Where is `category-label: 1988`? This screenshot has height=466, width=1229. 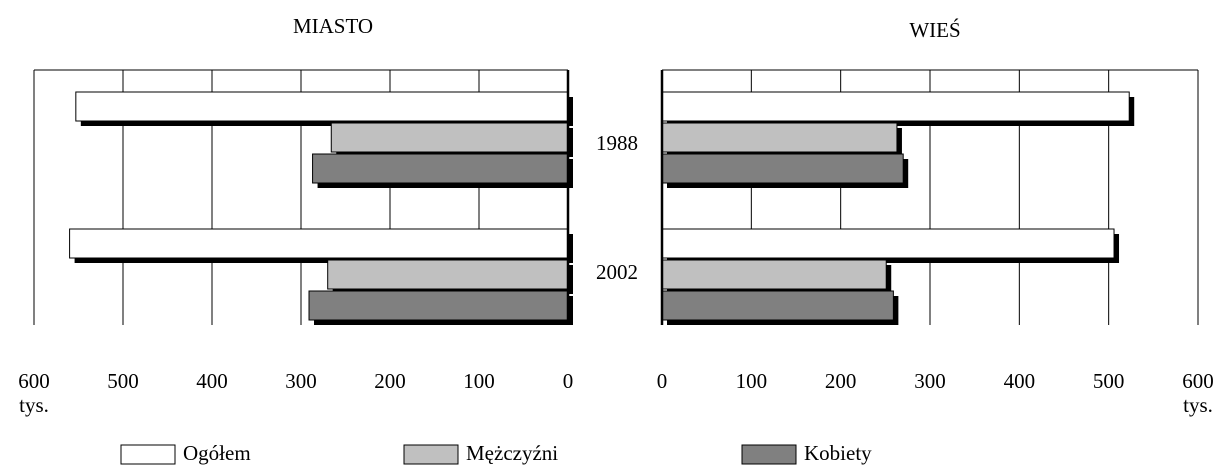 category-label: 1988 is located at coordinates (617, 143).